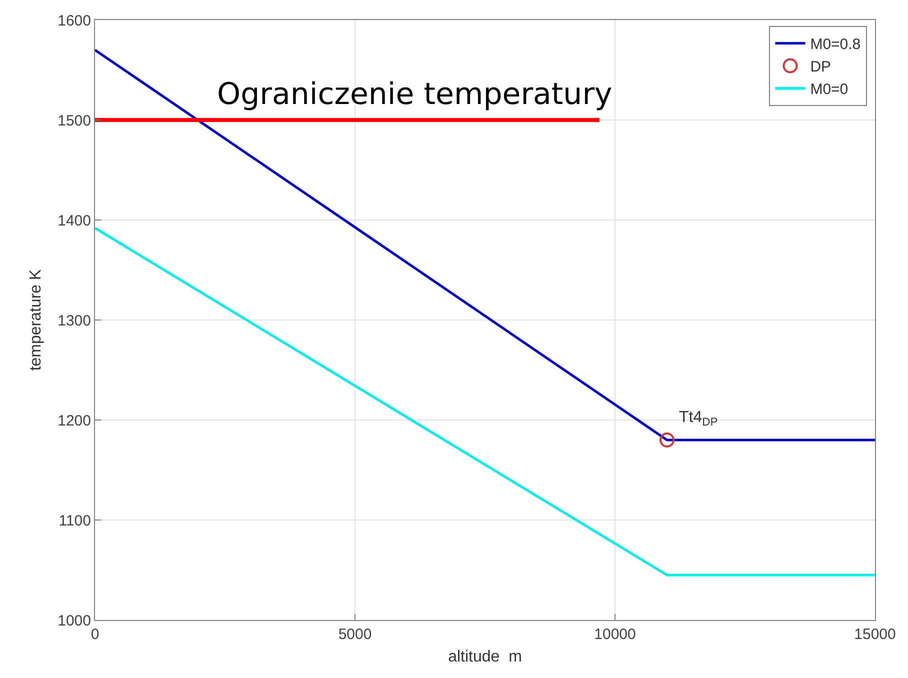 This screenshot has height=678, width=908. I want to click on y-tick-label: 1100, so click(74, 521).